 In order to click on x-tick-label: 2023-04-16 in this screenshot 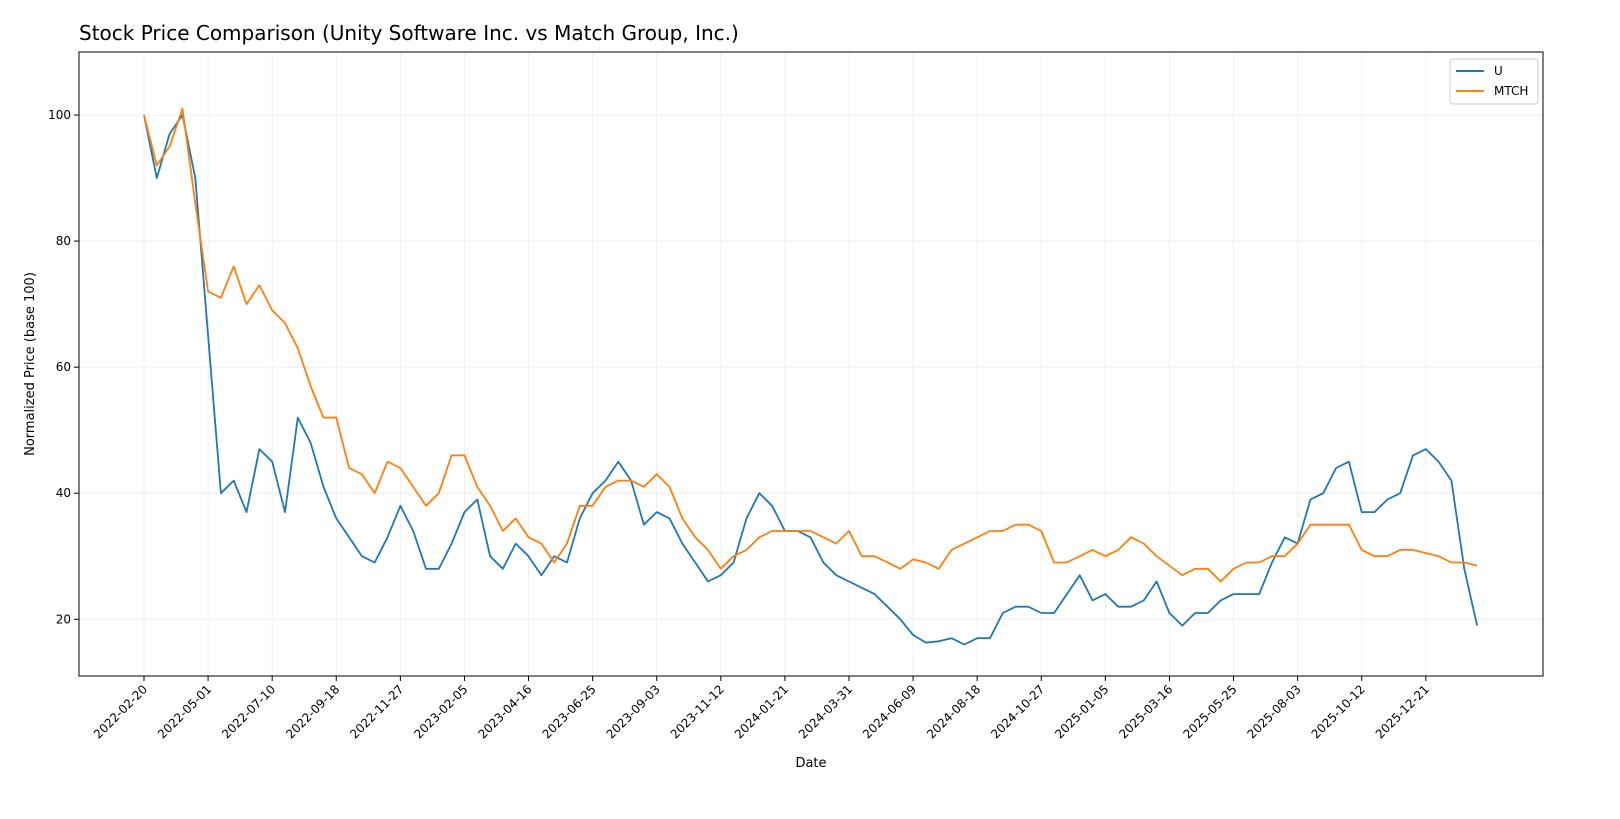, I will do `click(504, 711)`.